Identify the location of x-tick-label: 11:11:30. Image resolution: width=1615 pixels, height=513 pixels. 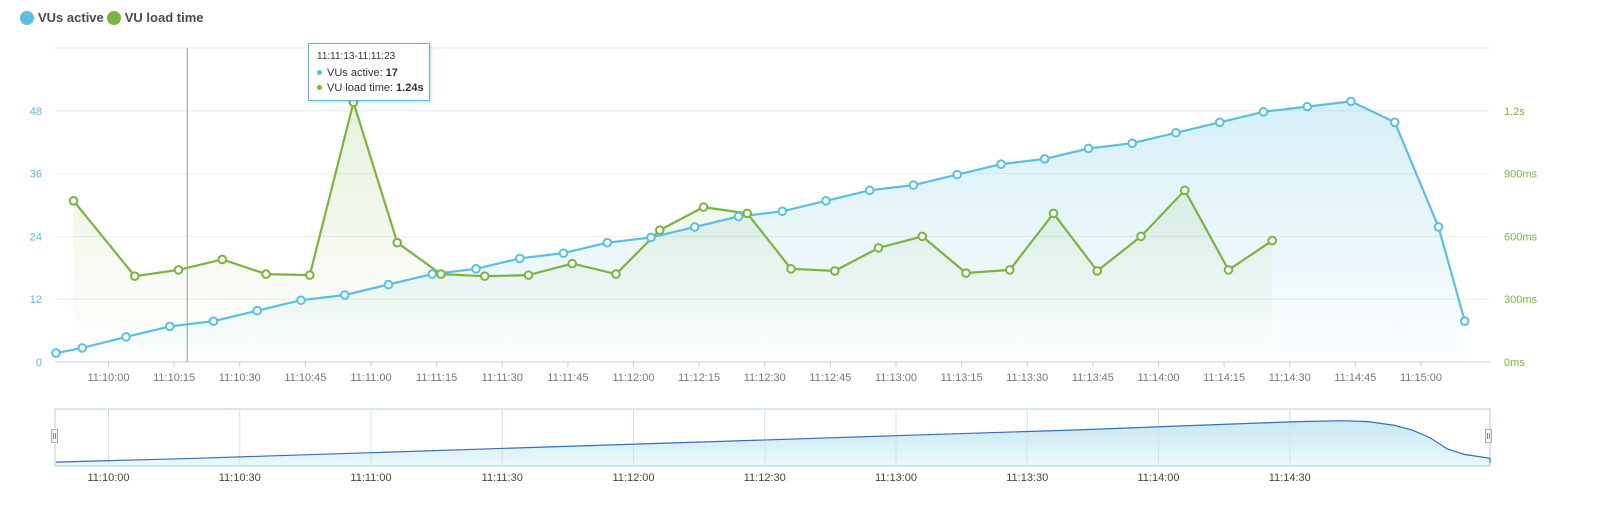
(502, 378).